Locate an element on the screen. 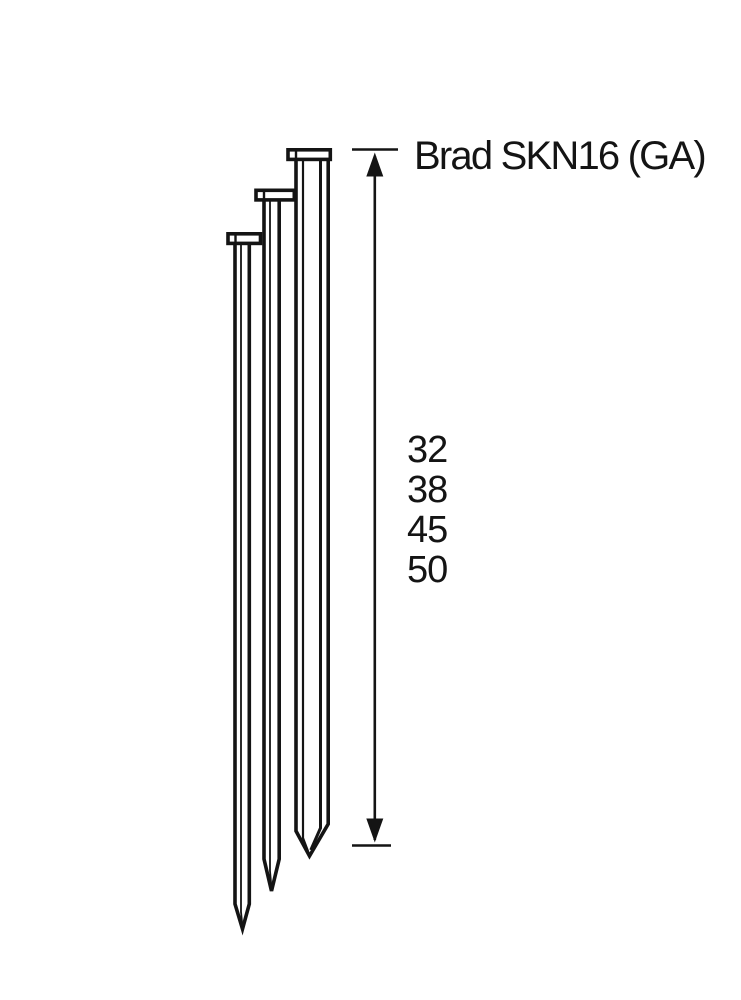 This screenshot has height=1000, width=741. length-labels: 32 38 45 50 is located at coordinates (427, 510).